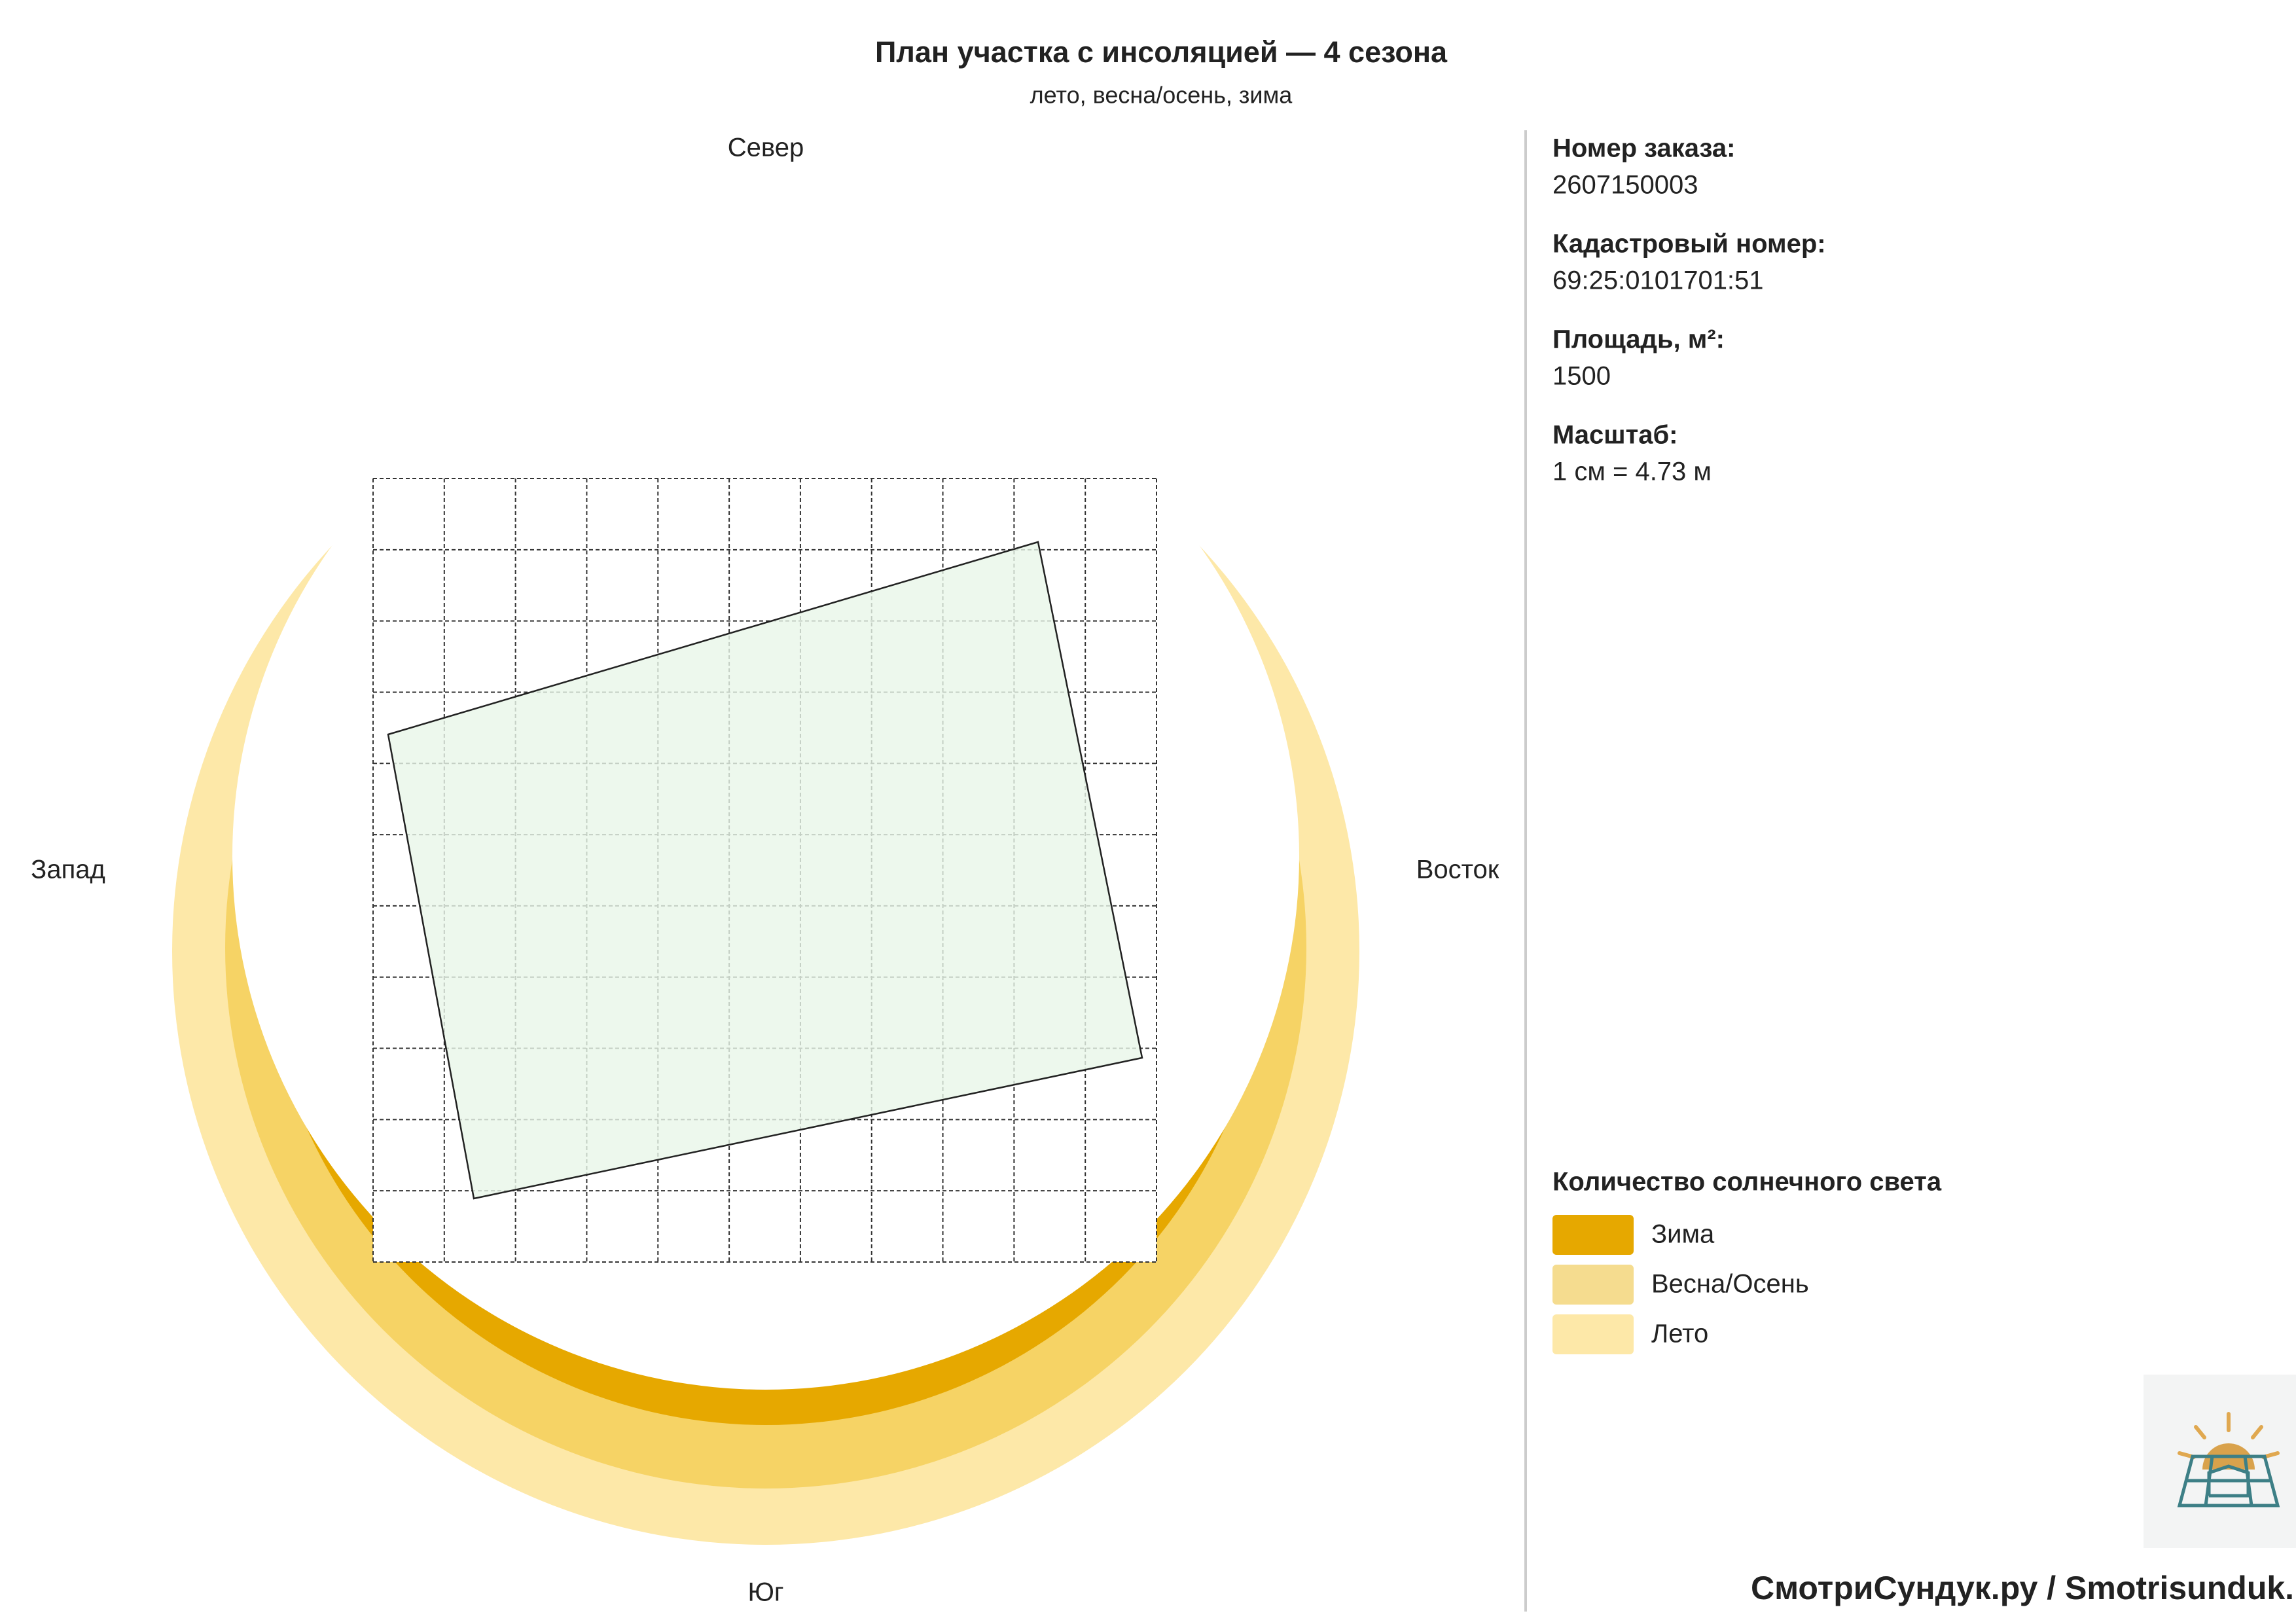  I want to click on logo, so click(2220, 1461).